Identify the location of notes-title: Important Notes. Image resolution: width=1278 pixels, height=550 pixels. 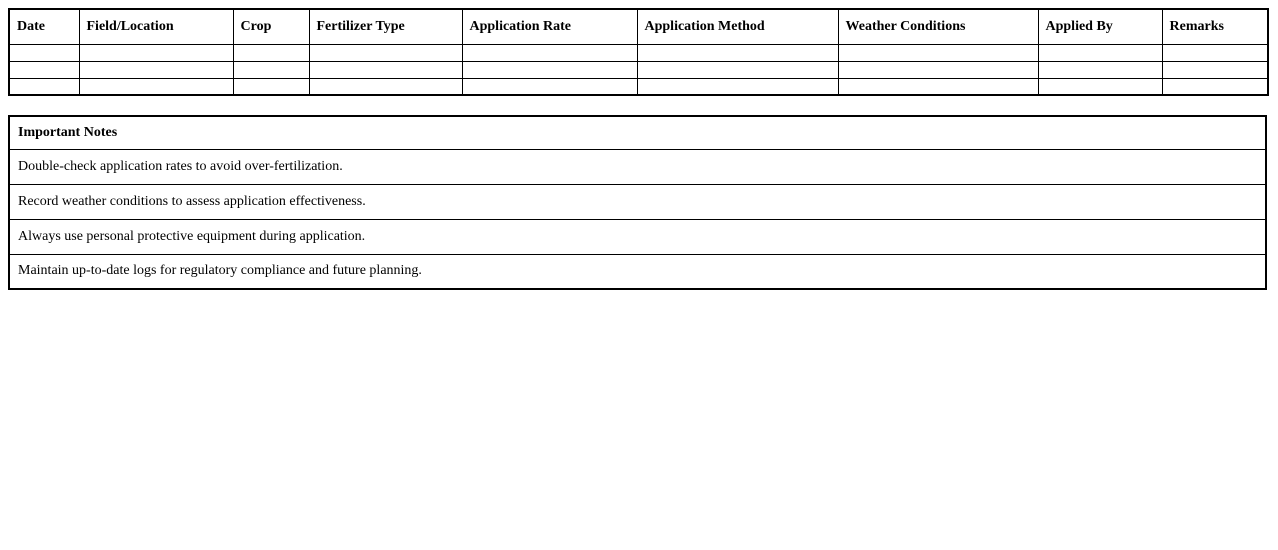
(637, 132).